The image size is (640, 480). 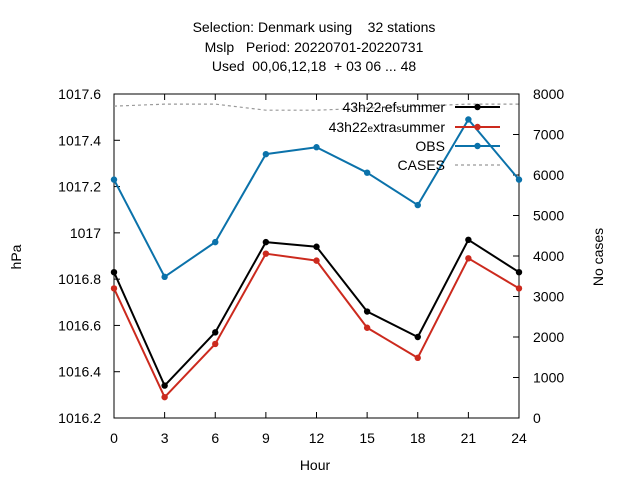 What do you see at coordinates (16, 256) in the screenshot?
I see `y-axis-label: hPa` at bounding box center [16, 256].